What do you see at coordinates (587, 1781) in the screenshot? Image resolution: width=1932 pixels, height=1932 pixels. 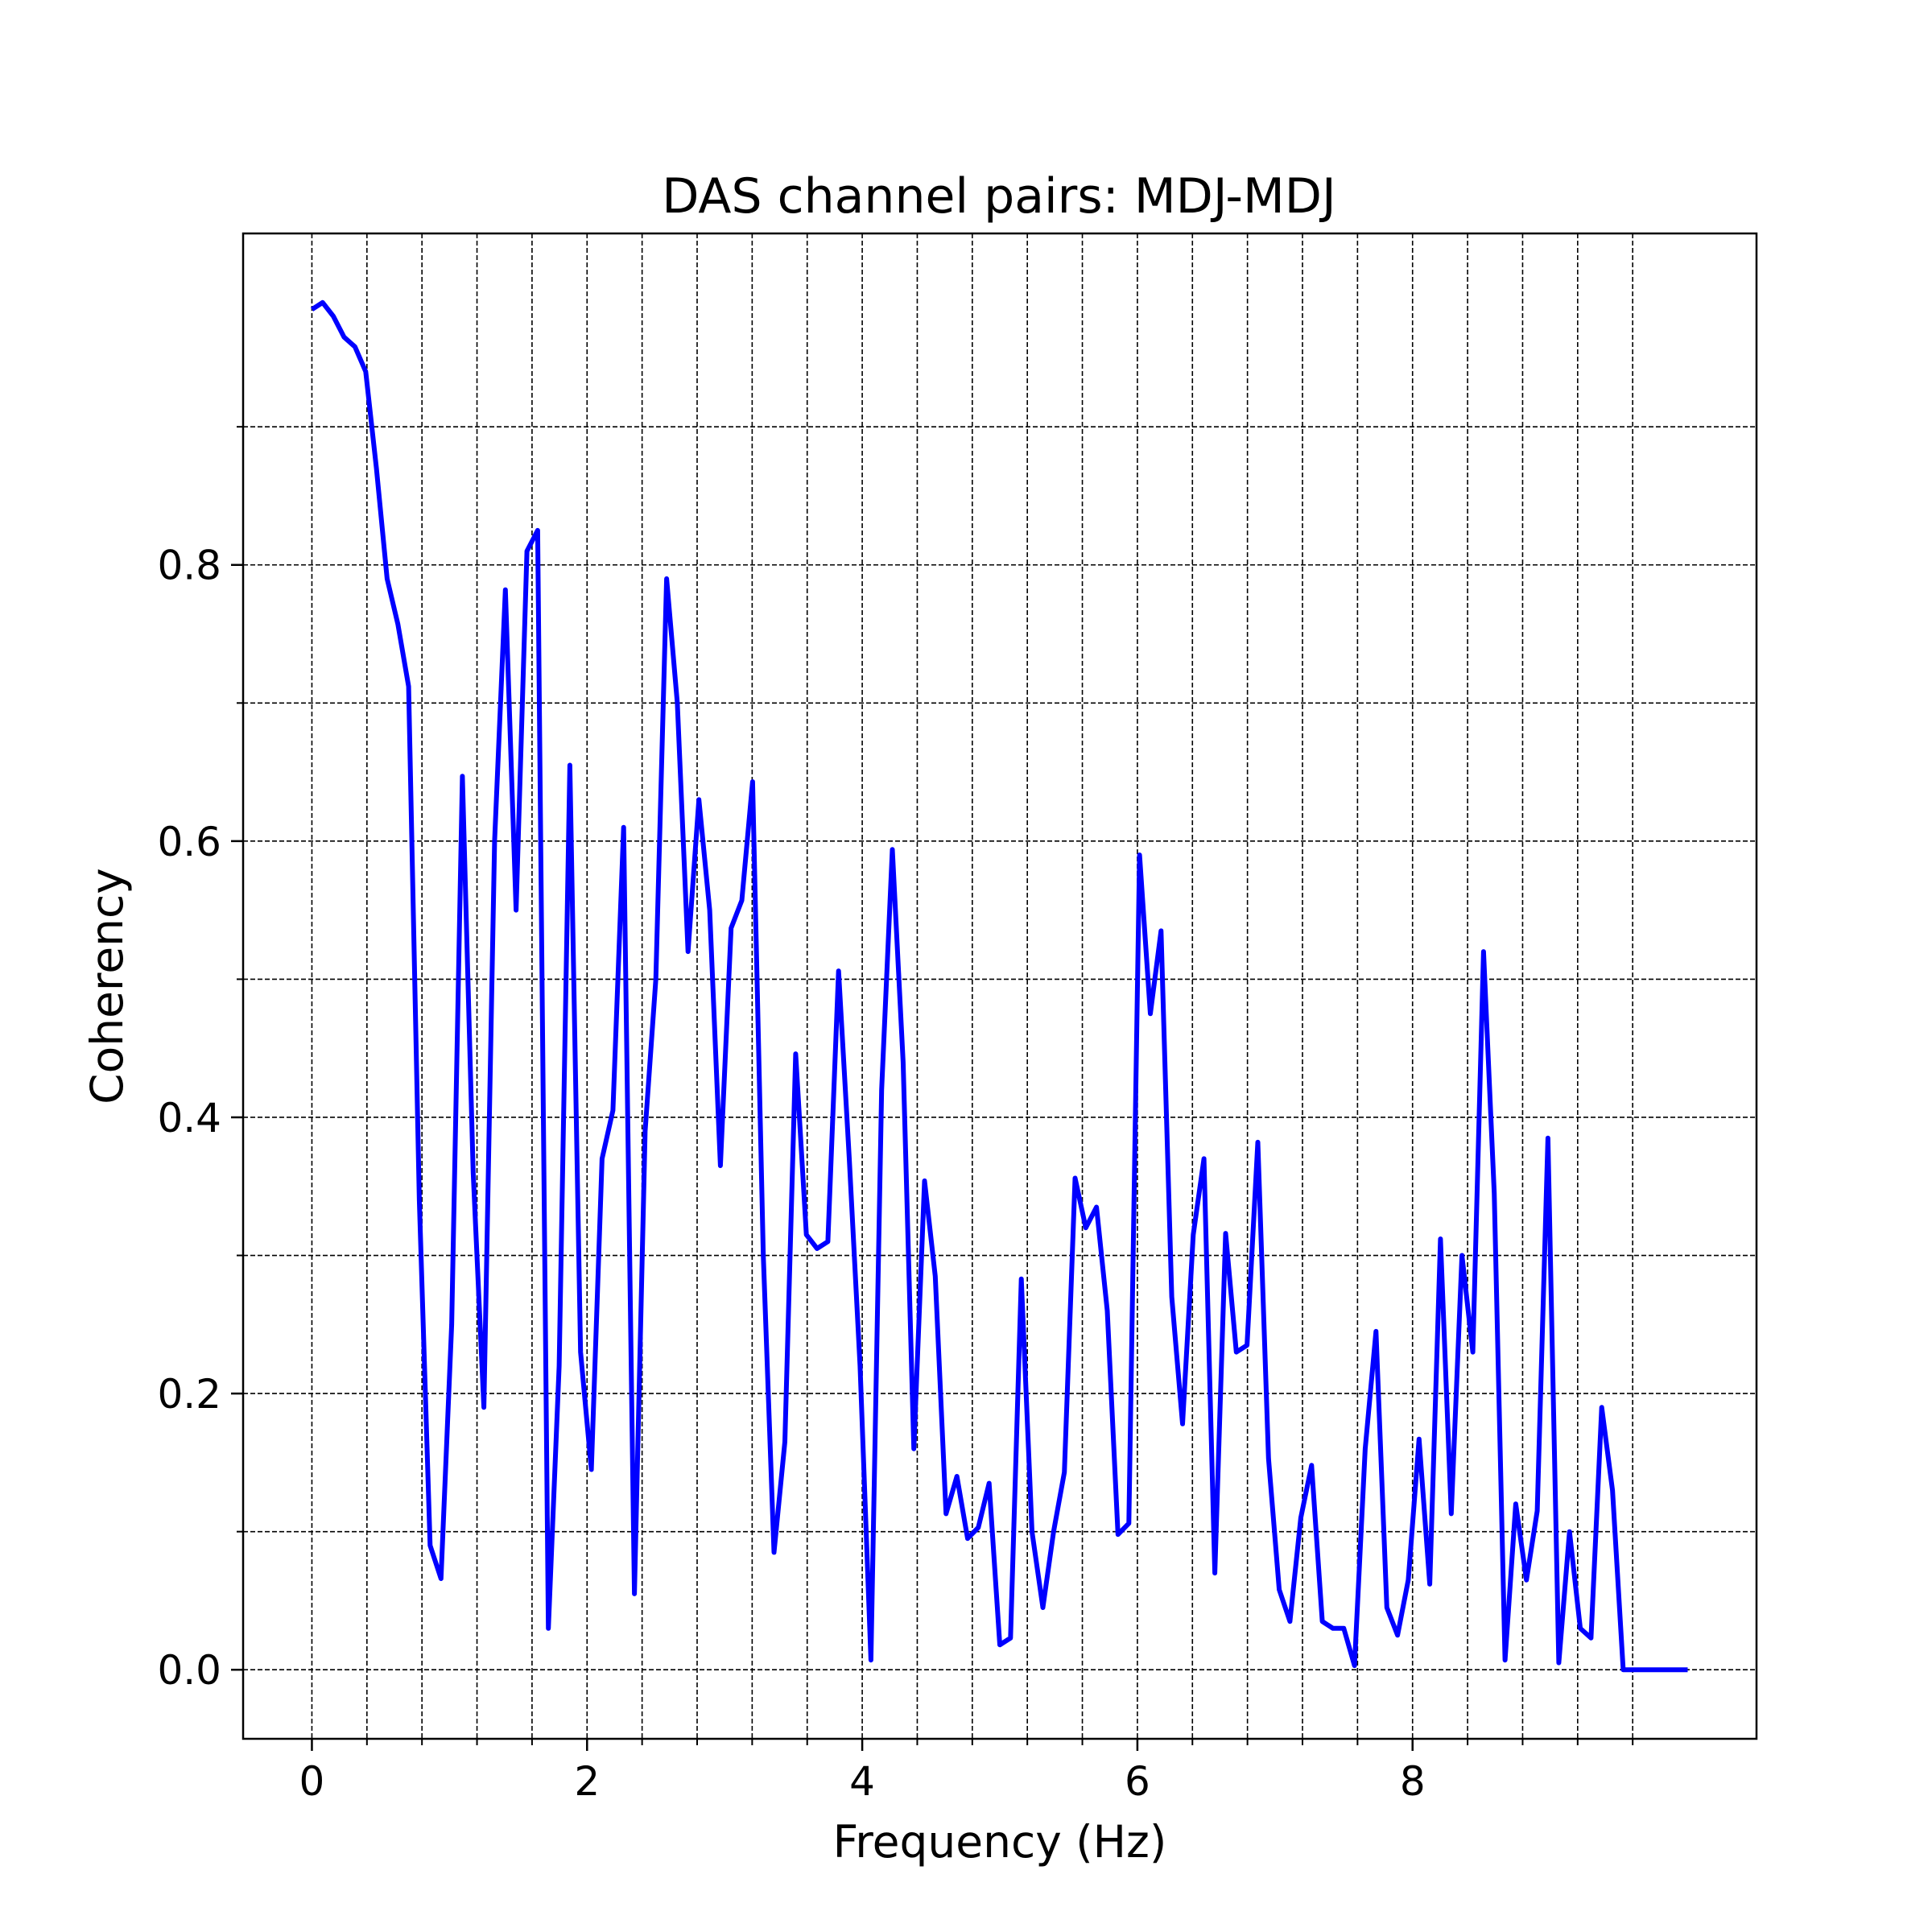 I see `x-tick-label: 2` at bounding box center [587, 1781].